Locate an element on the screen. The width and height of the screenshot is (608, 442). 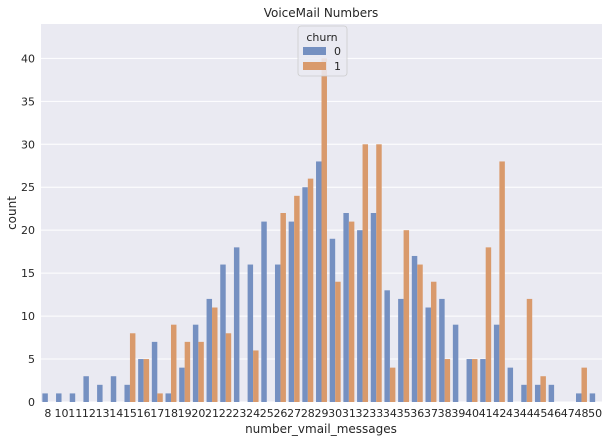
x-tick-label: 30 is located at coordinates (335, 413).